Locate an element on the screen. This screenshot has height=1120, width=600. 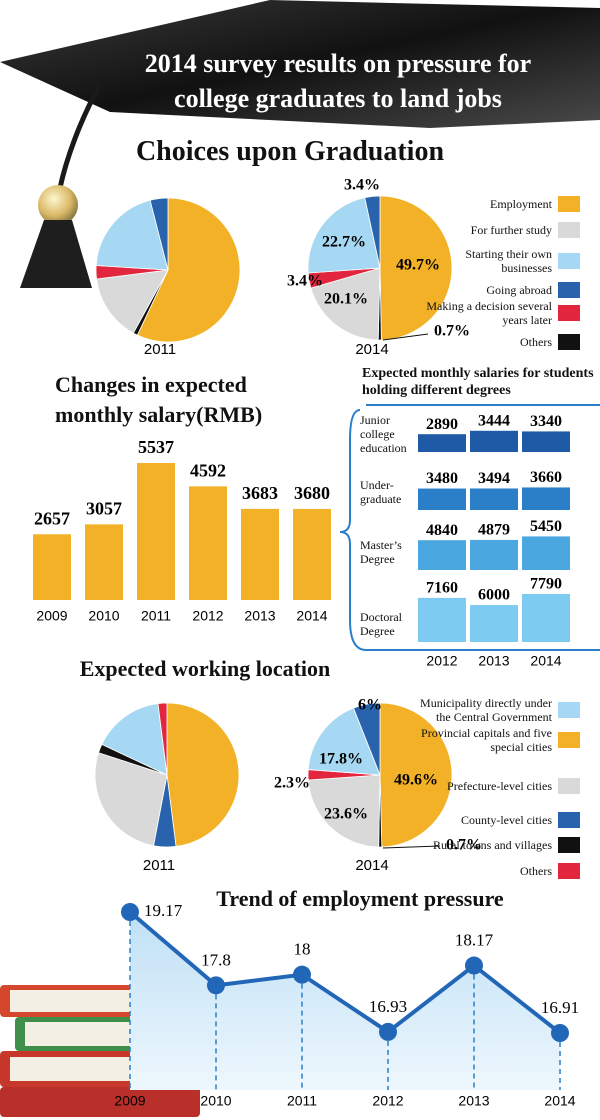
data-label: 16.91 is located at coordinates (560, 1007).